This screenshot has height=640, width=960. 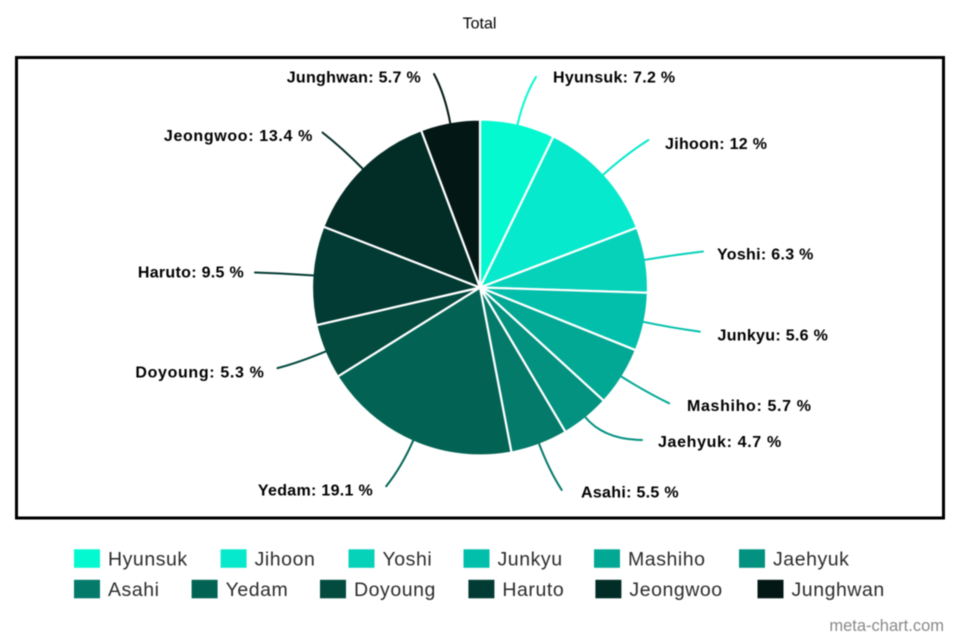 I want to click on svg-text: Jaehyuk: 4.7 %, so click(x=720, y=442).